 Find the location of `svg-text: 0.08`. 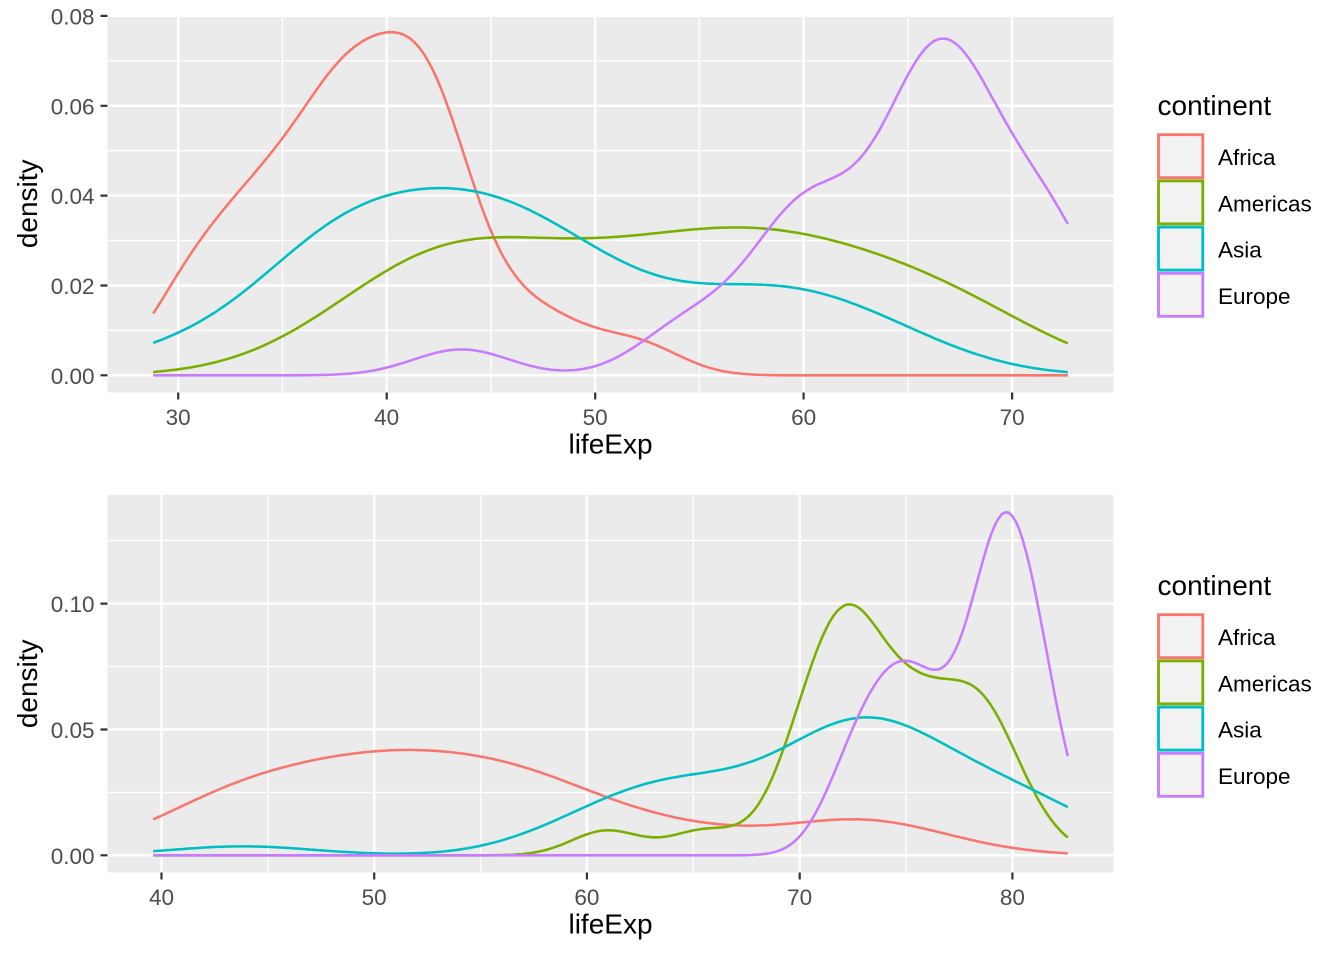

svg-text: 0.08 is located at coordinates (73, 16).